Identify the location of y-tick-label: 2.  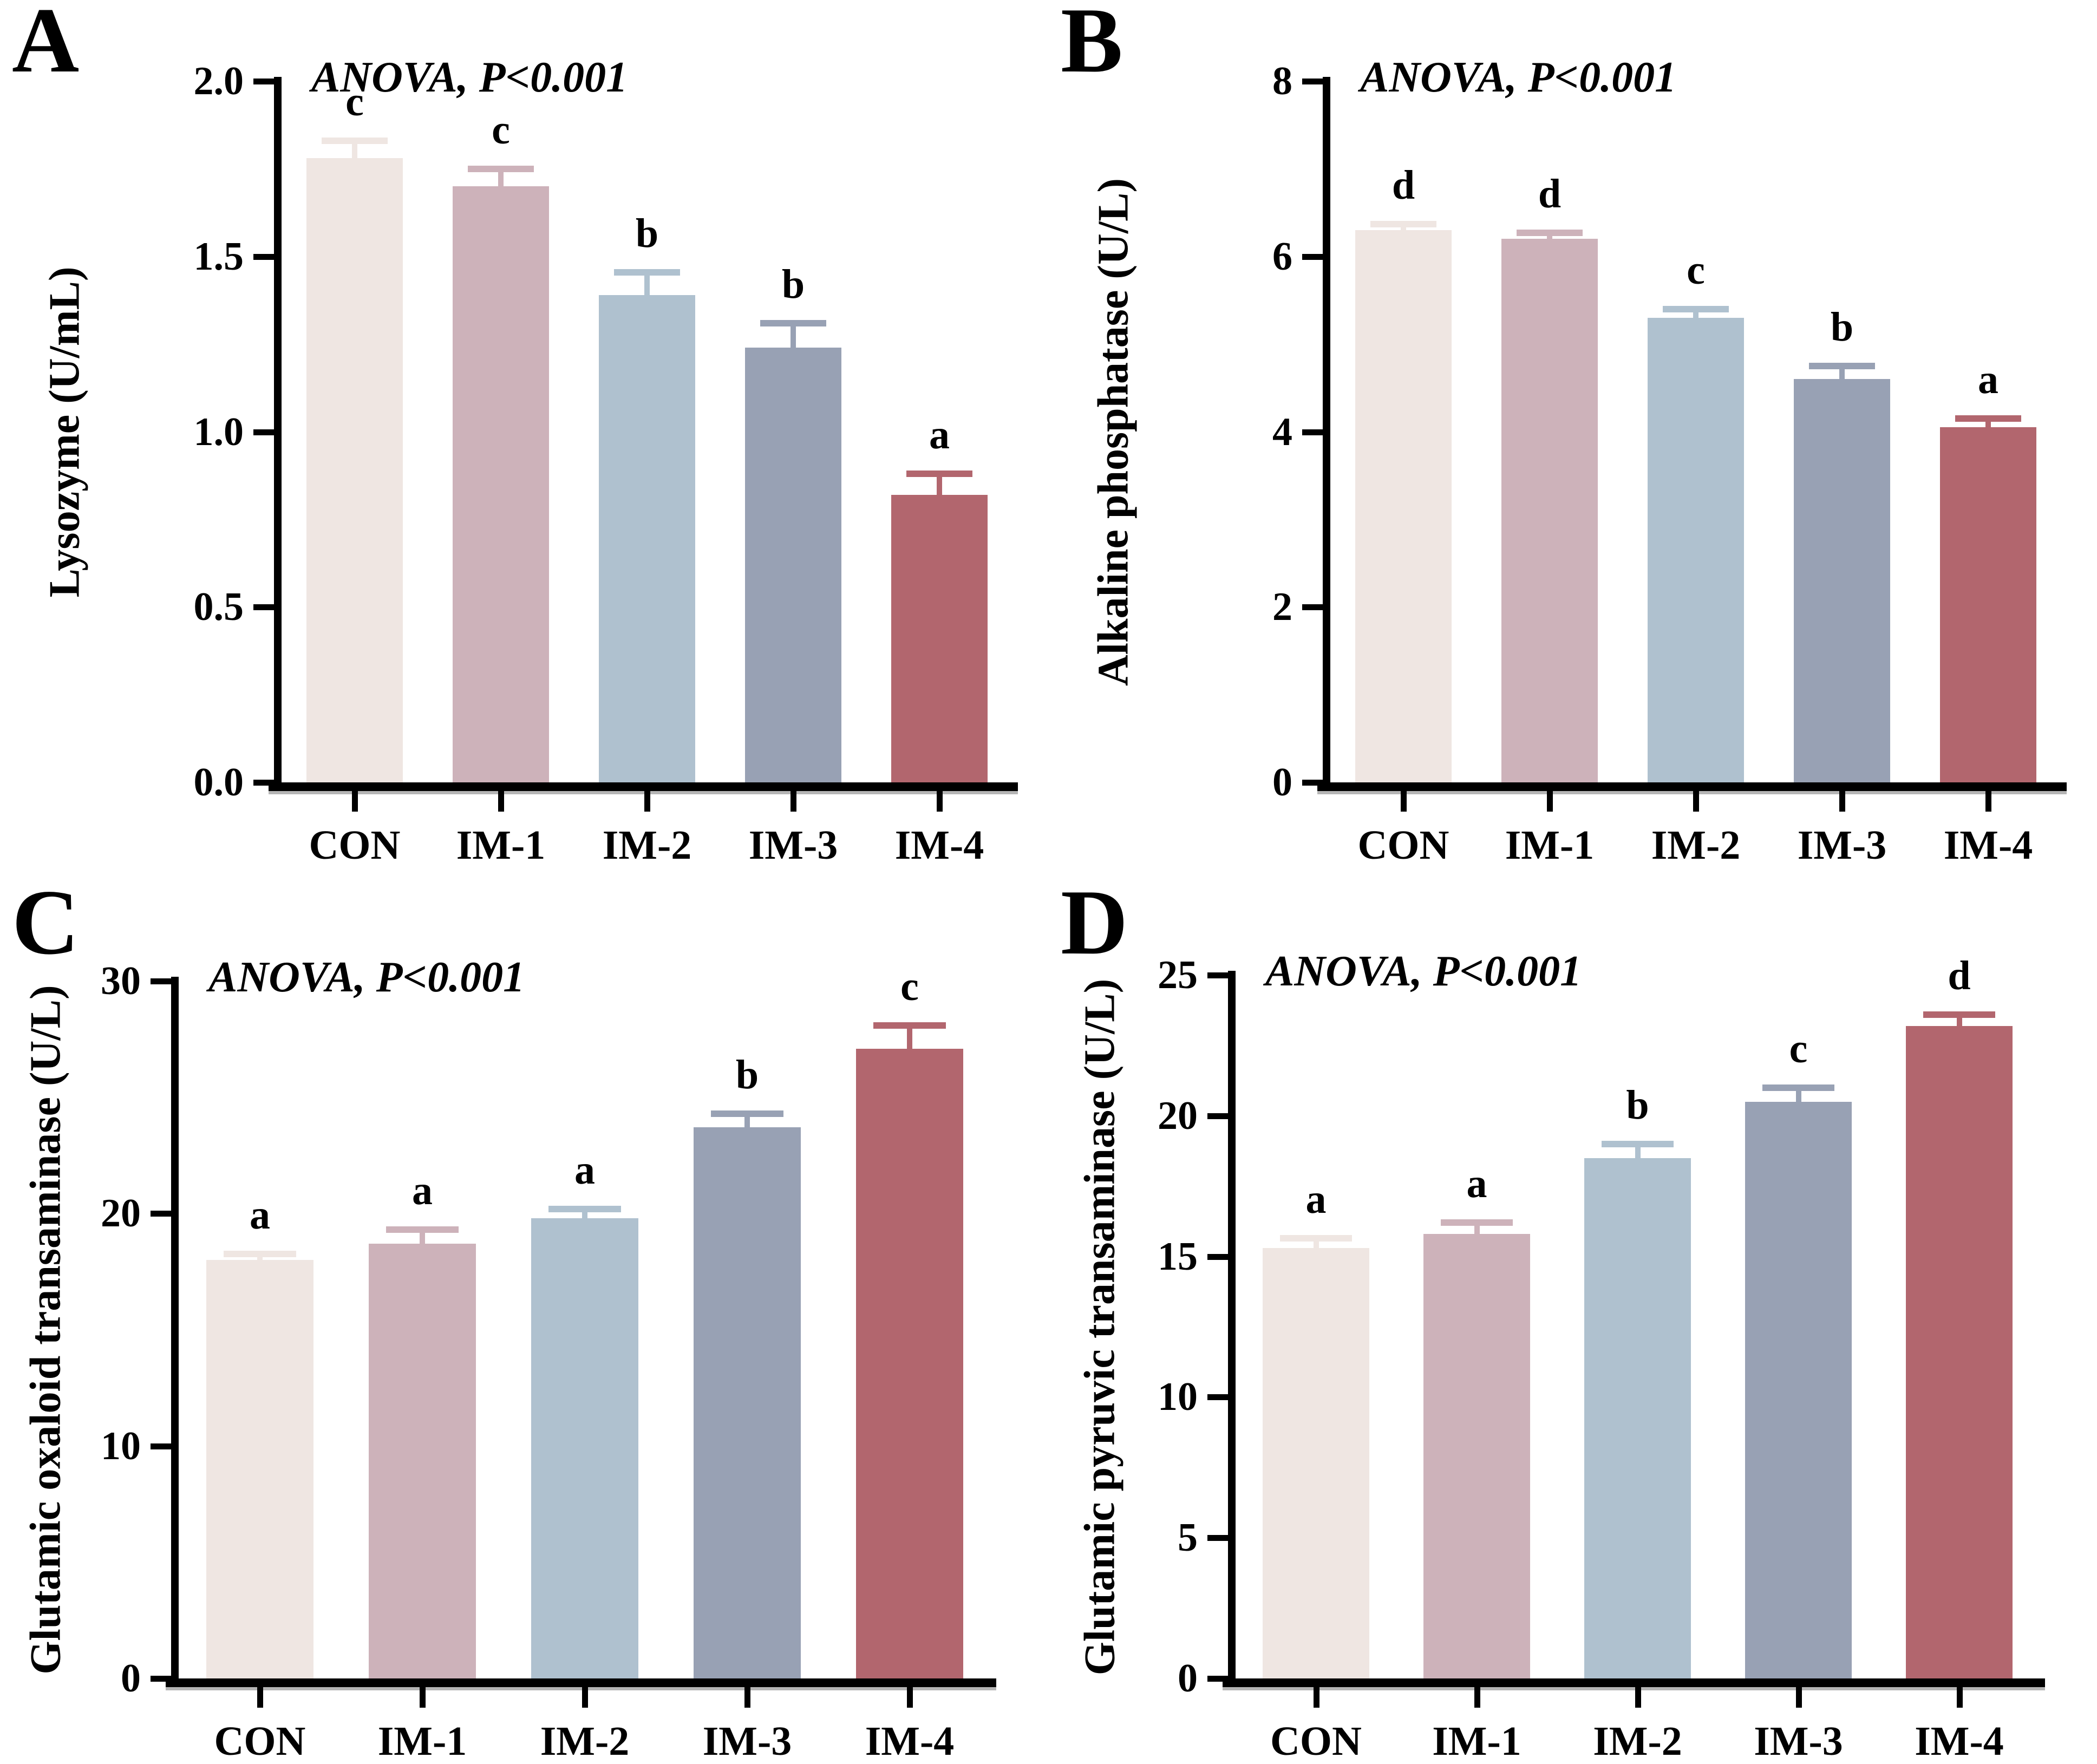
(1282, 607).